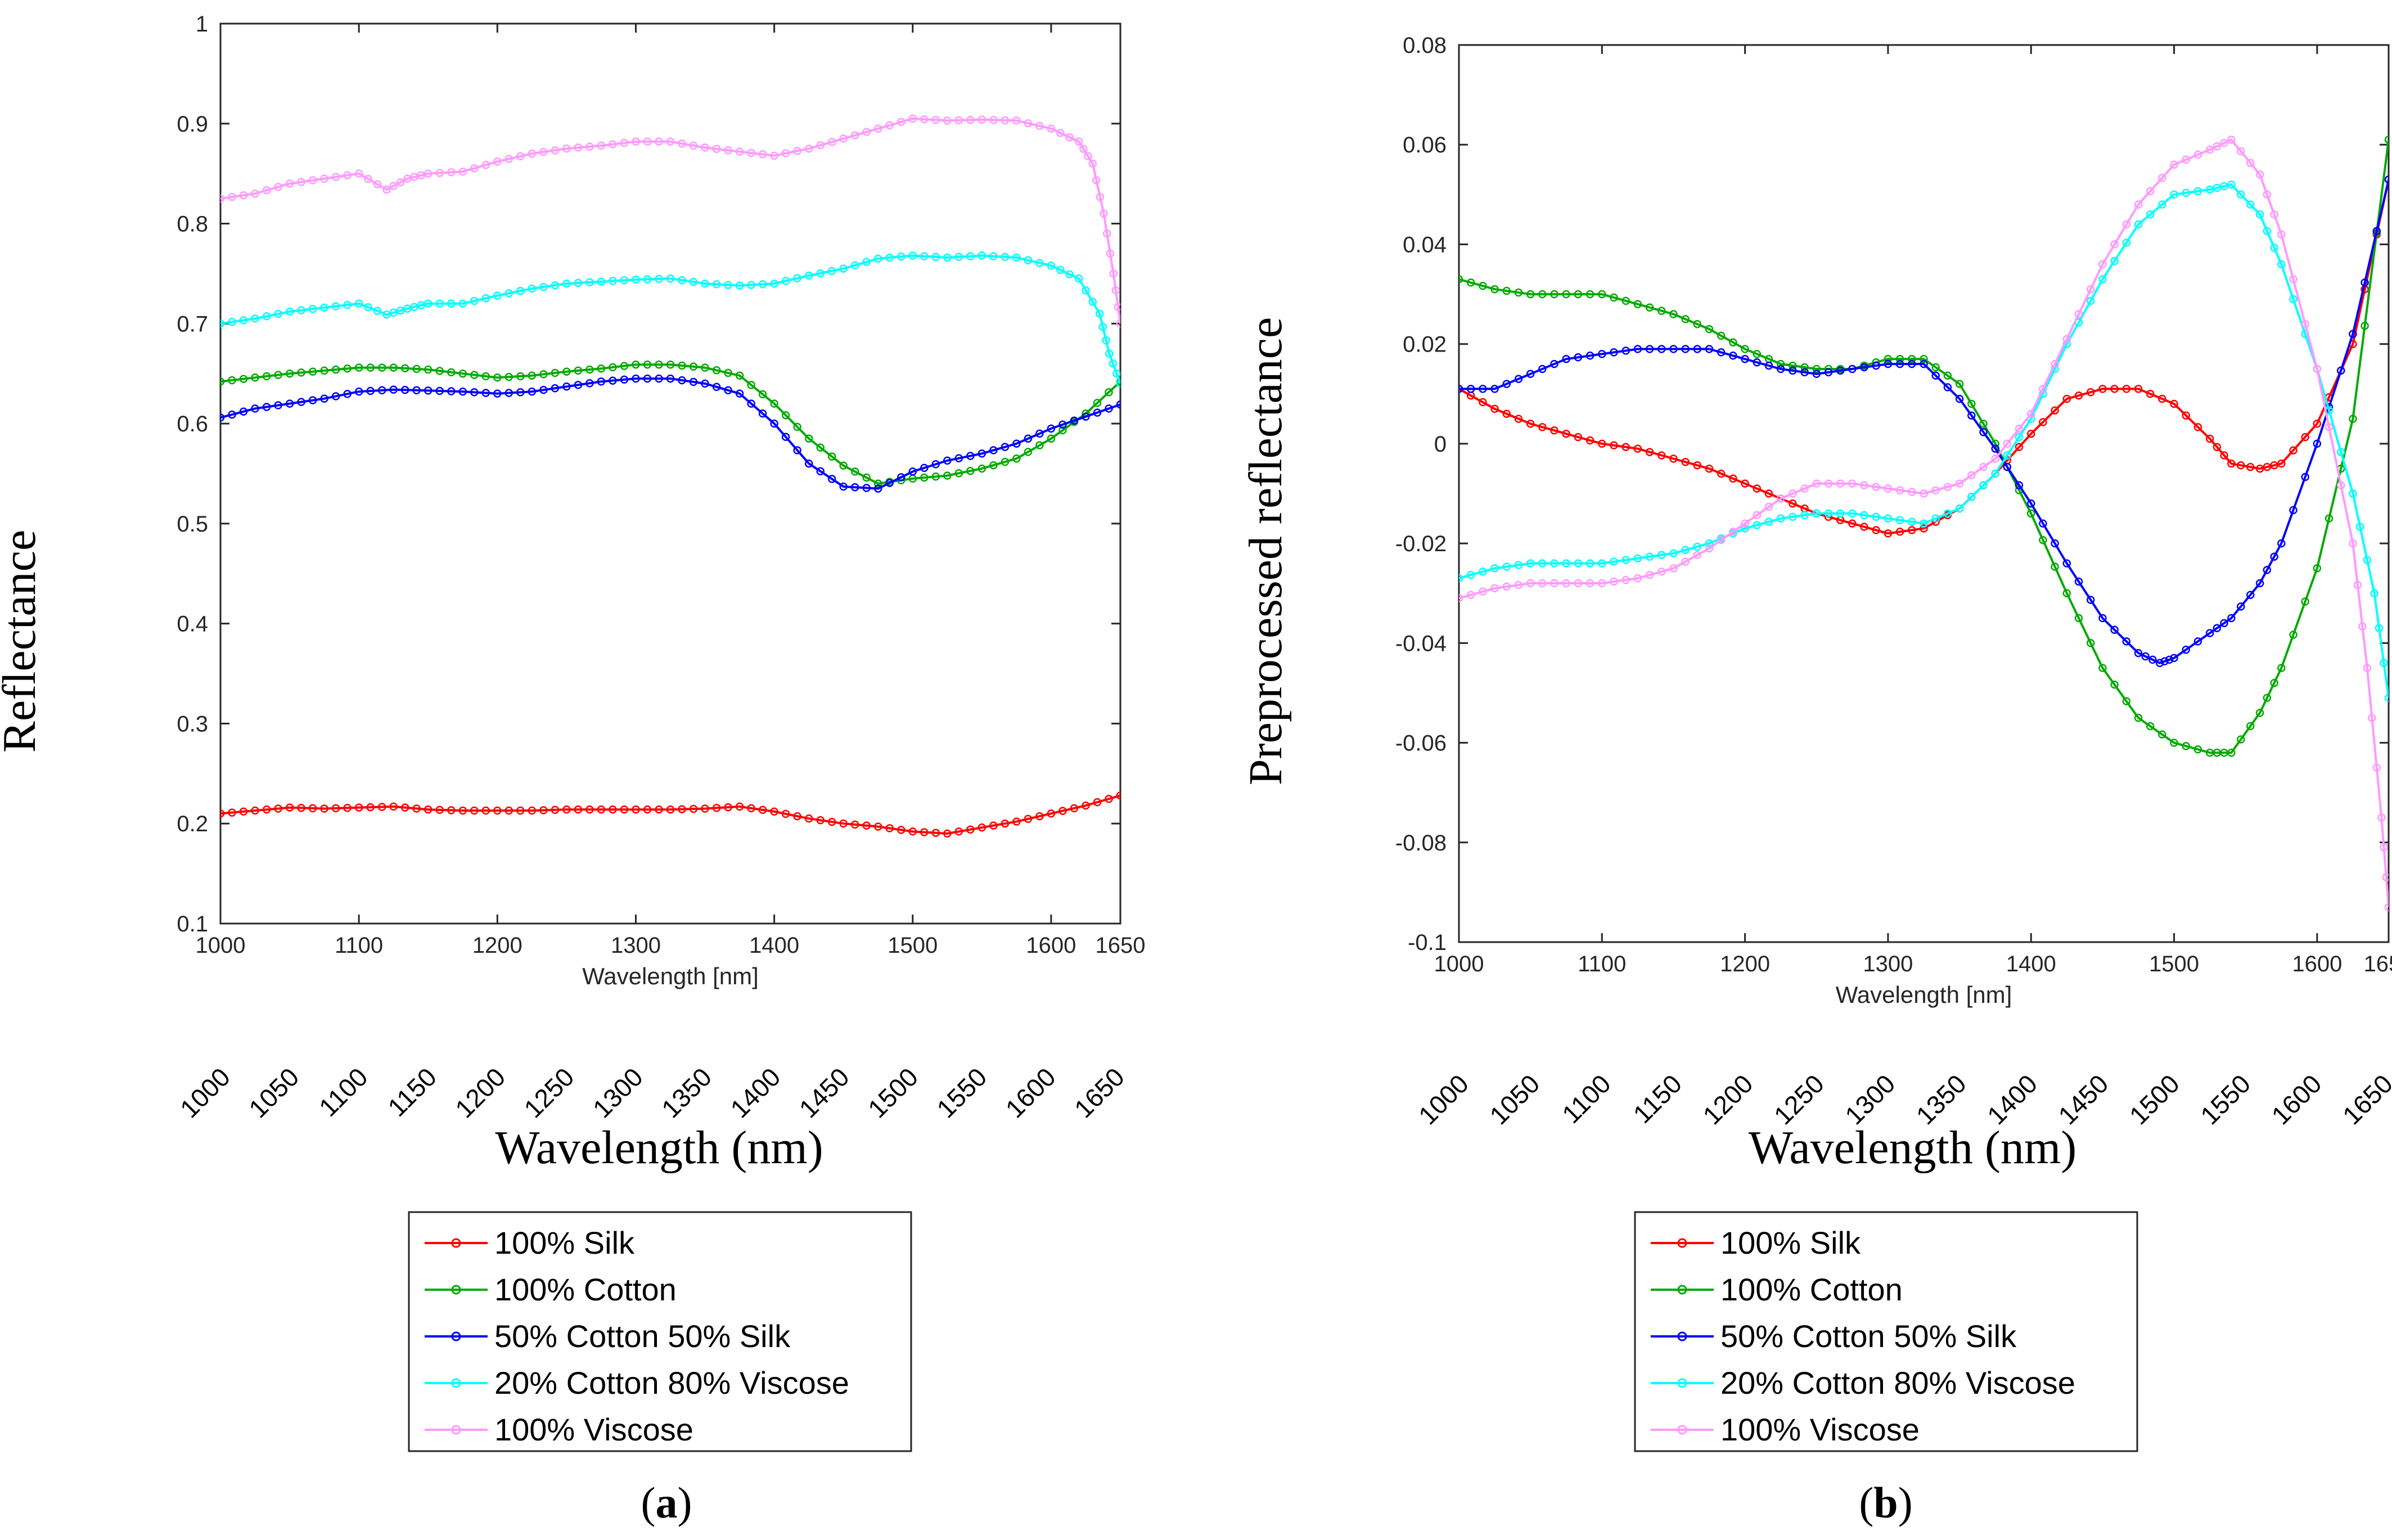  Describe the element at coordinates (2154, 1100) in the screenshot. I see `outer-x-tick-label: 1500` at that location.